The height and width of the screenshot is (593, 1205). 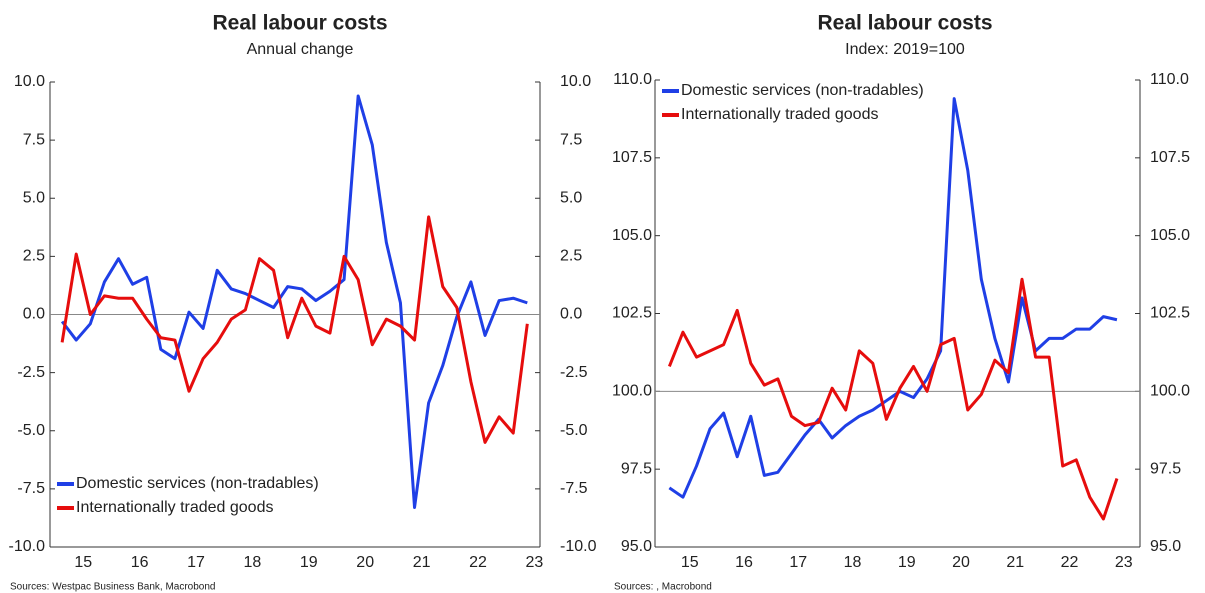 What do you see at coordinates (663, 587) in the screenshot?
I see `source-note: Sources: , Macrobond` at bounding box center [663, 587].